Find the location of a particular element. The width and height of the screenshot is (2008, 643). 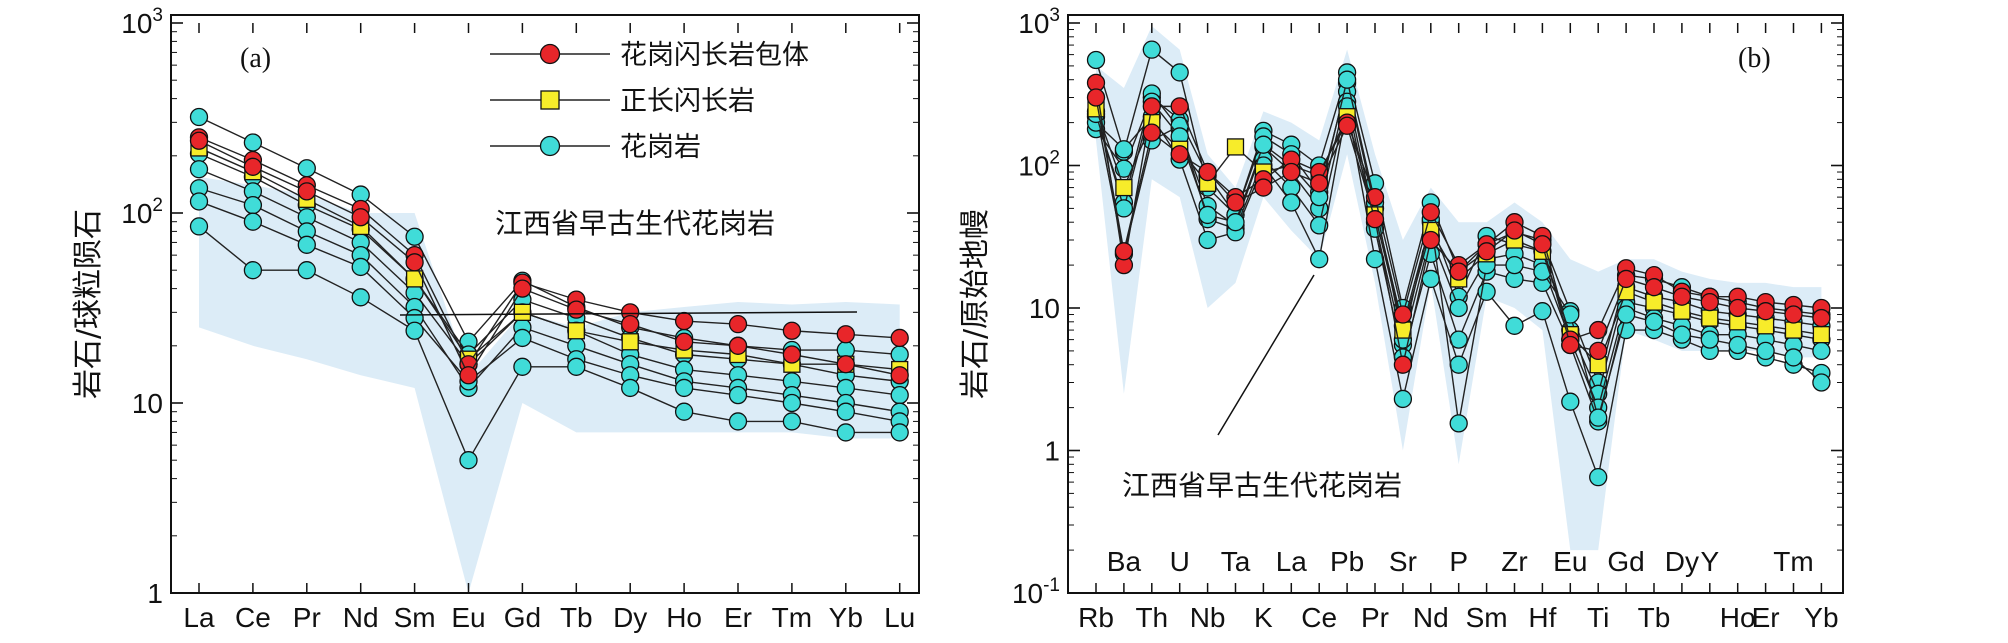

panel-a-annotation-leader is located at coordinates (628, 313).